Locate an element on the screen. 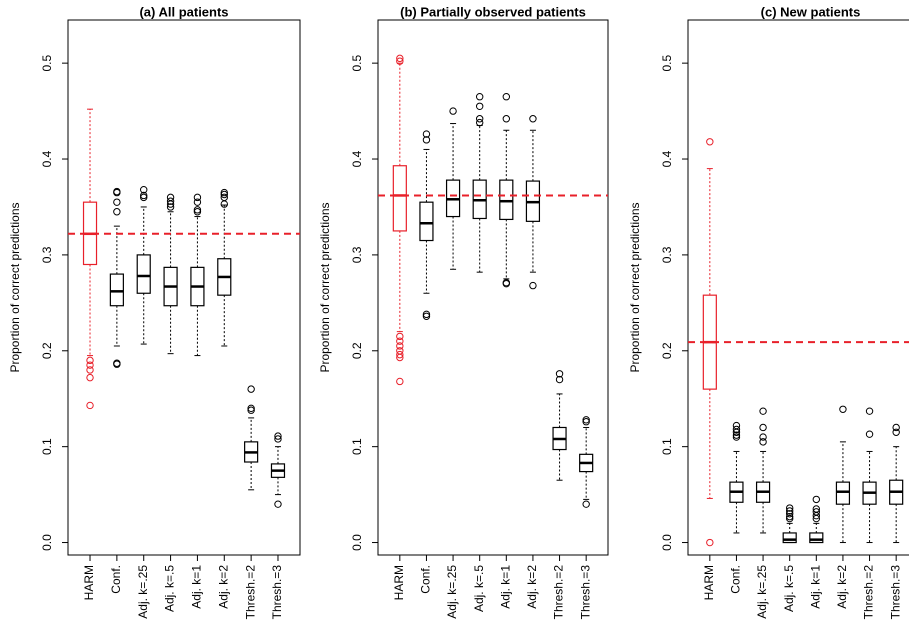 The image size is (909, 638). y-axis-label: Proportion of correct predictions is located at coordinates (325, 287).